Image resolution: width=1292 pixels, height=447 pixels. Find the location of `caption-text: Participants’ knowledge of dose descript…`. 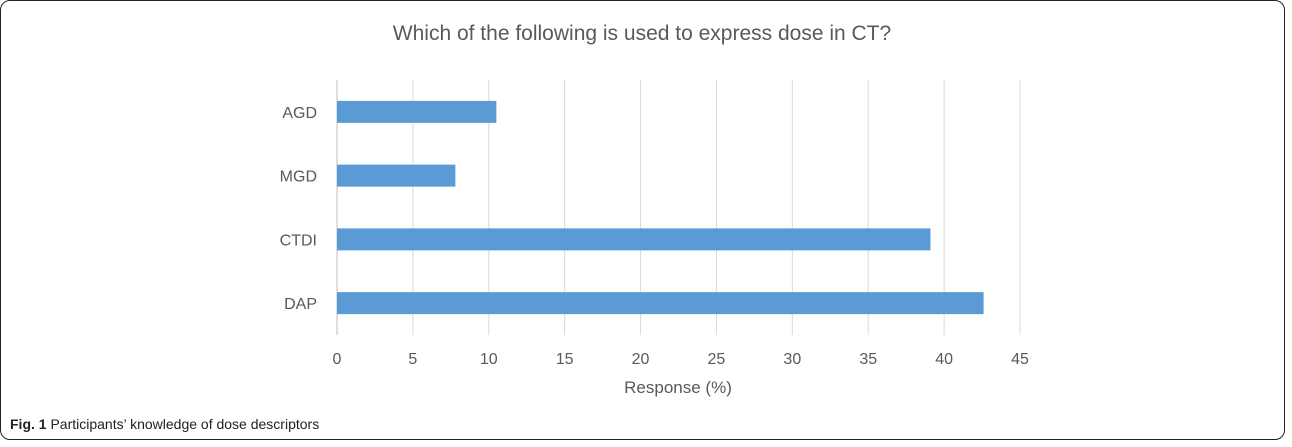

caption-text: Participants’ knowledge of dose descript… is located at coordinates (185, 424).